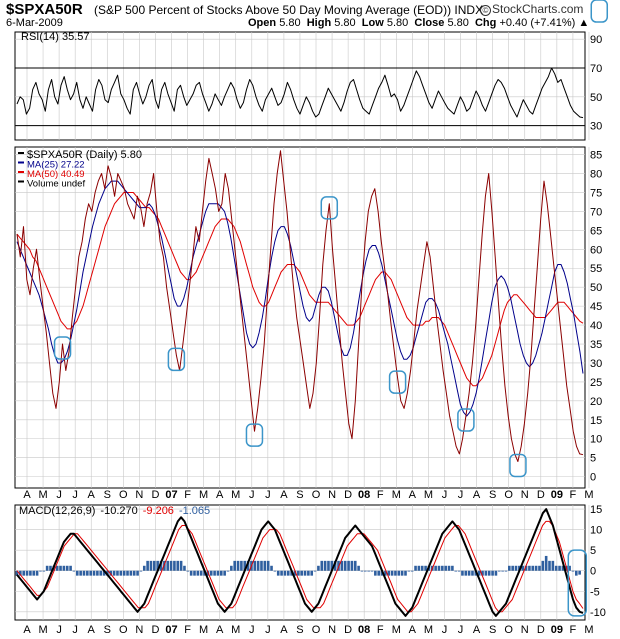 The height and width of the screenshot is (639, 620). Describe the element at coordinates (319, 23) in the screenshot. I see `high-label: High` at that location.